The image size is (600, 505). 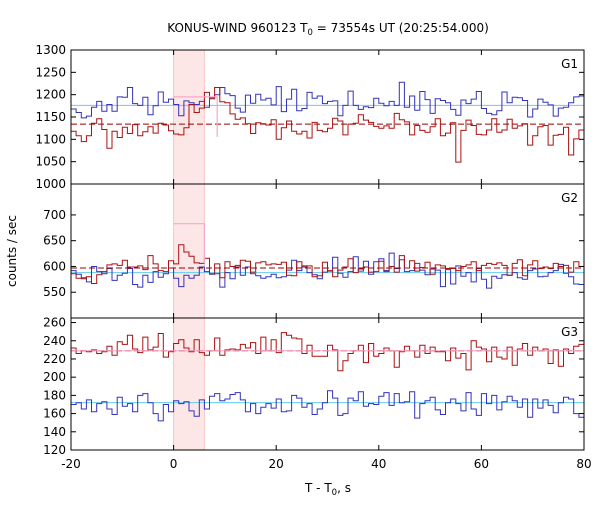 What do you see at coordinates (174, 464) in the screenshot?
I see `x-tick-label: 0` at bounding box center [174, 464].